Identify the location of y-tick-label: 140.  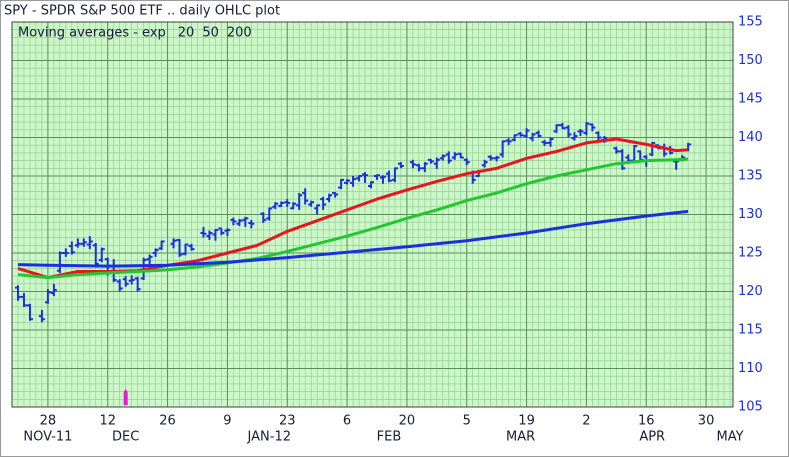
(750, 137).